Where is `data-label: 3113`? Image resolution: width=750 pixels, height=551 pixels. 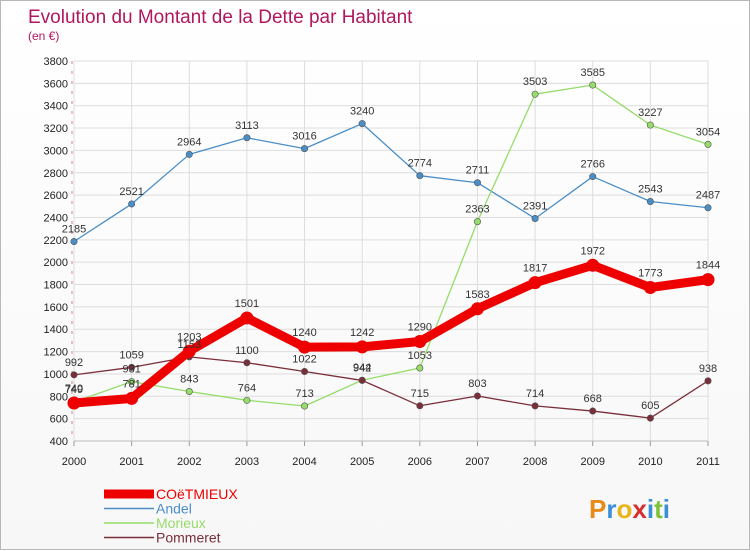 data-label: 3113 is located at coordinates (247, 126).